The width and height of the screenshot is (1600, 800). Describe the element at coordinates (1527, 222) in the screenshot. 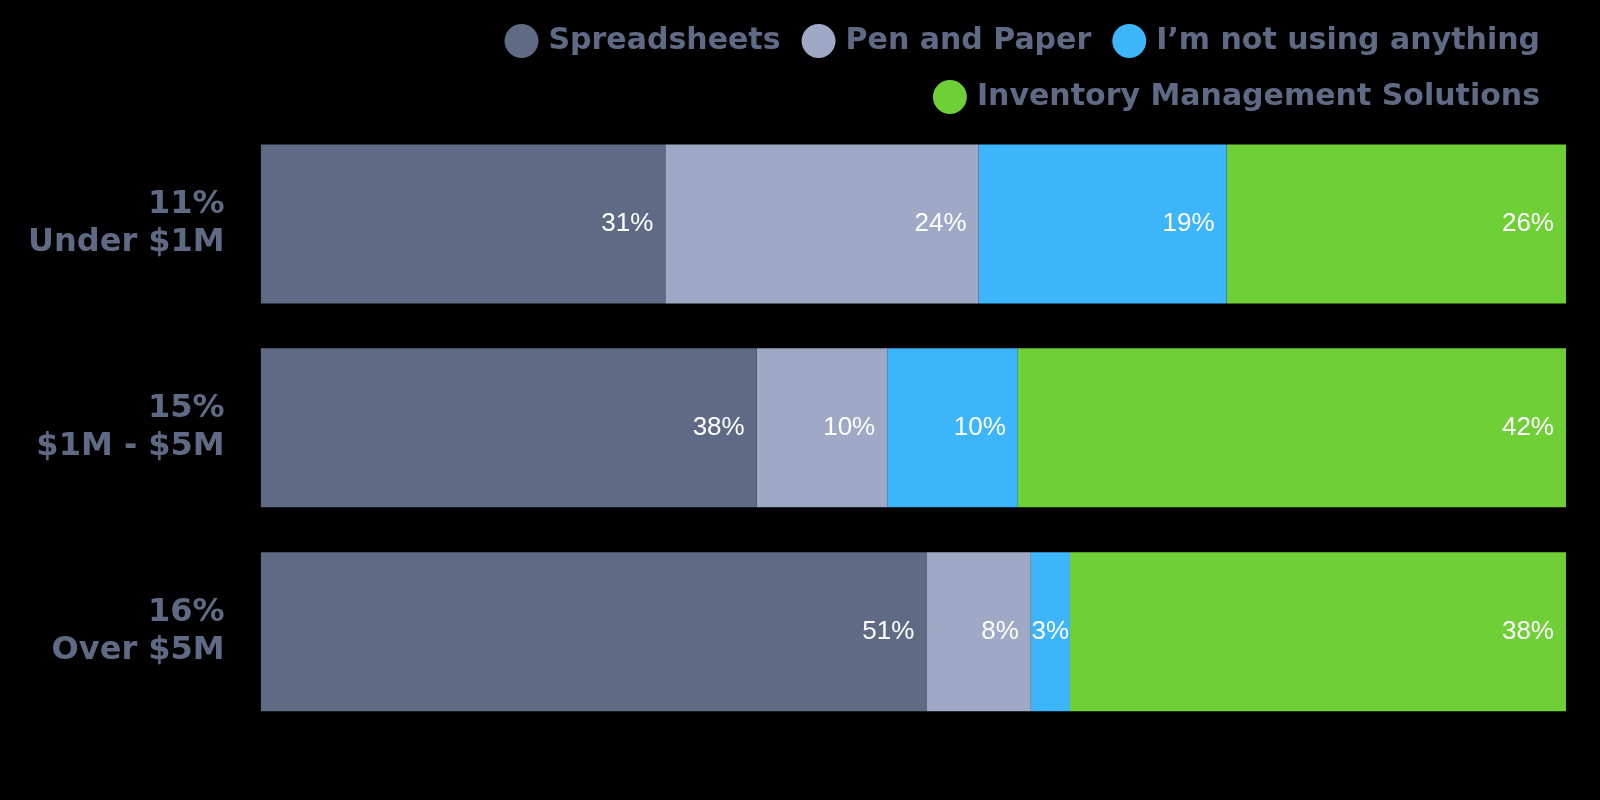

I see `data-label: 26%` at that location.